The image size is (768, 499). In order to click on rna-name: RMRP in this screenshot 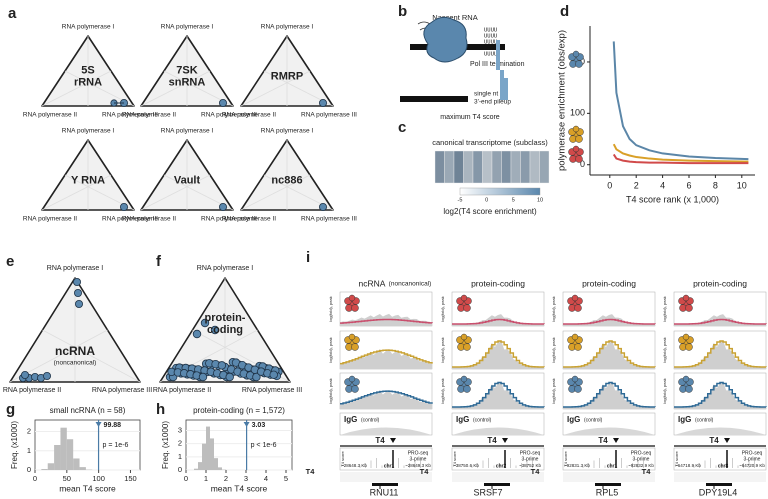, I will do `click(287, 77)`.